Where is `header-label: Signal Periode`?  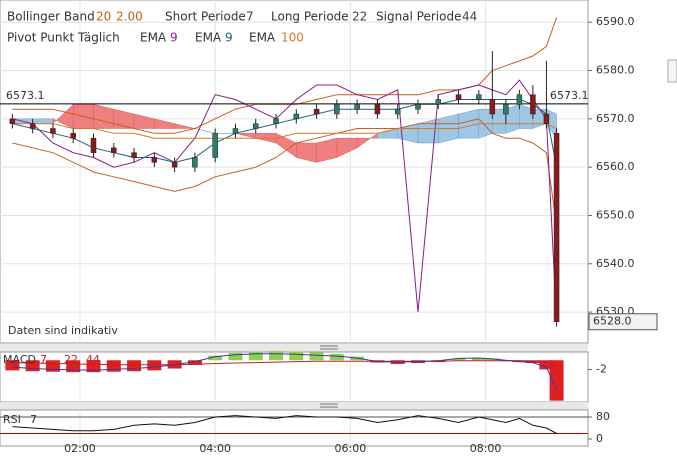 header-label: Signal Periode is located at coordinates (418, 17).